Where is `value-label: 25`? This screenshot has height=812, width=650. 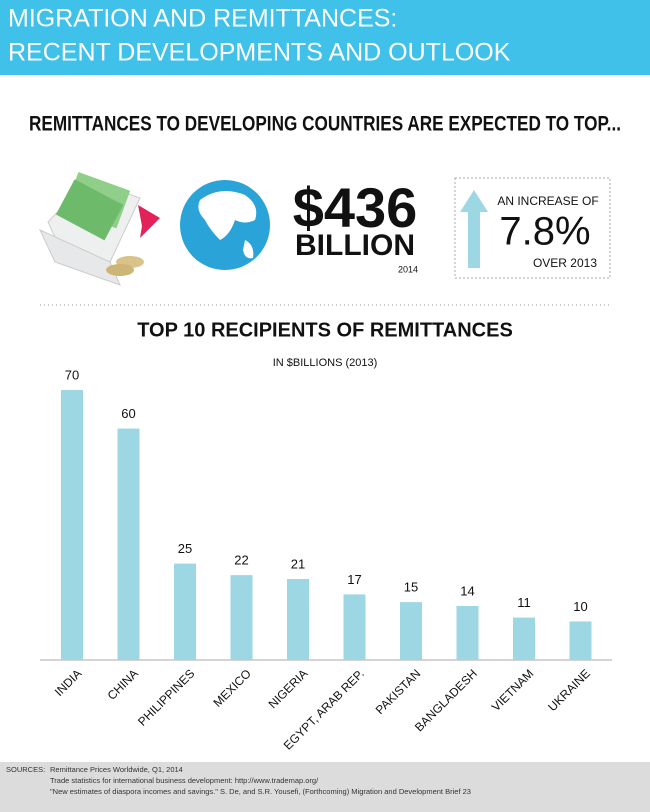
value-label: 25 is located at coordinates (185, 548).